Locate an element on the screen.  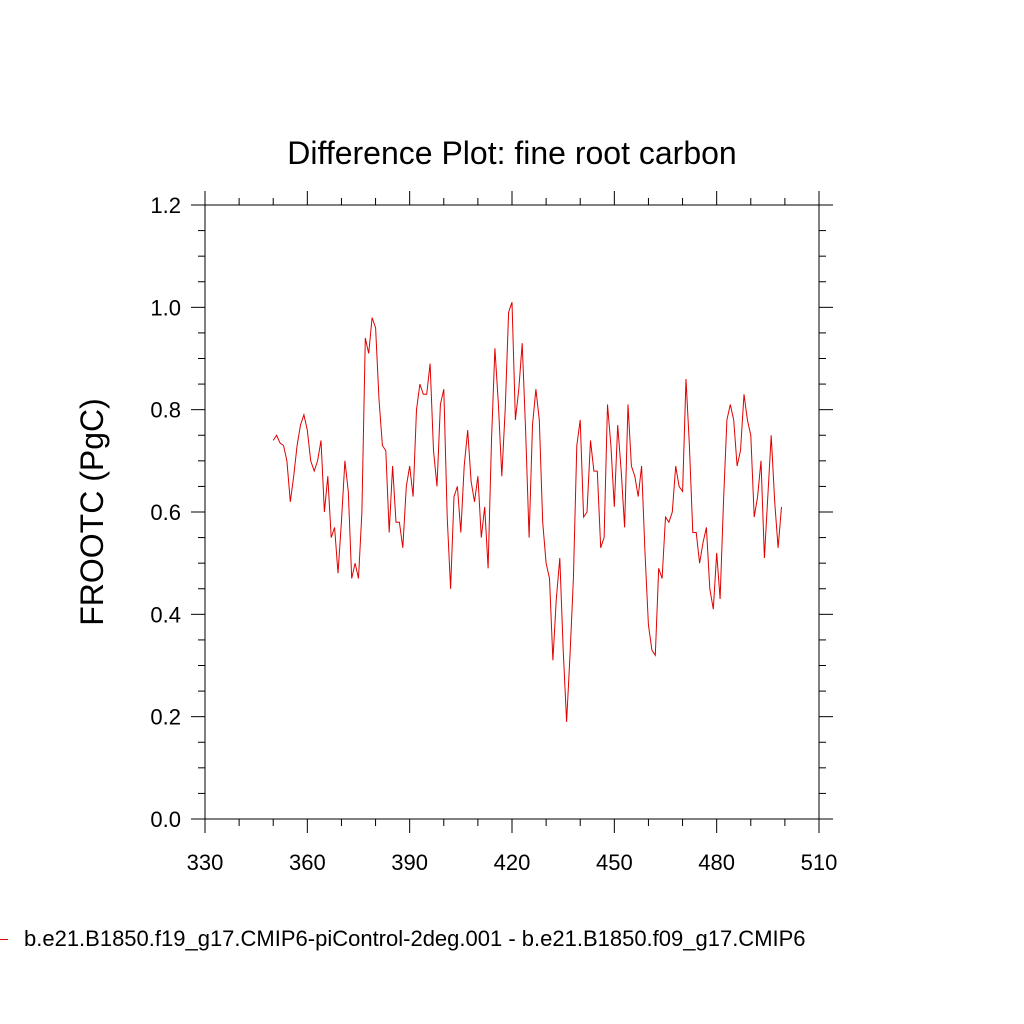
x-tick-label: 420 is located at coordinates (512, 862).